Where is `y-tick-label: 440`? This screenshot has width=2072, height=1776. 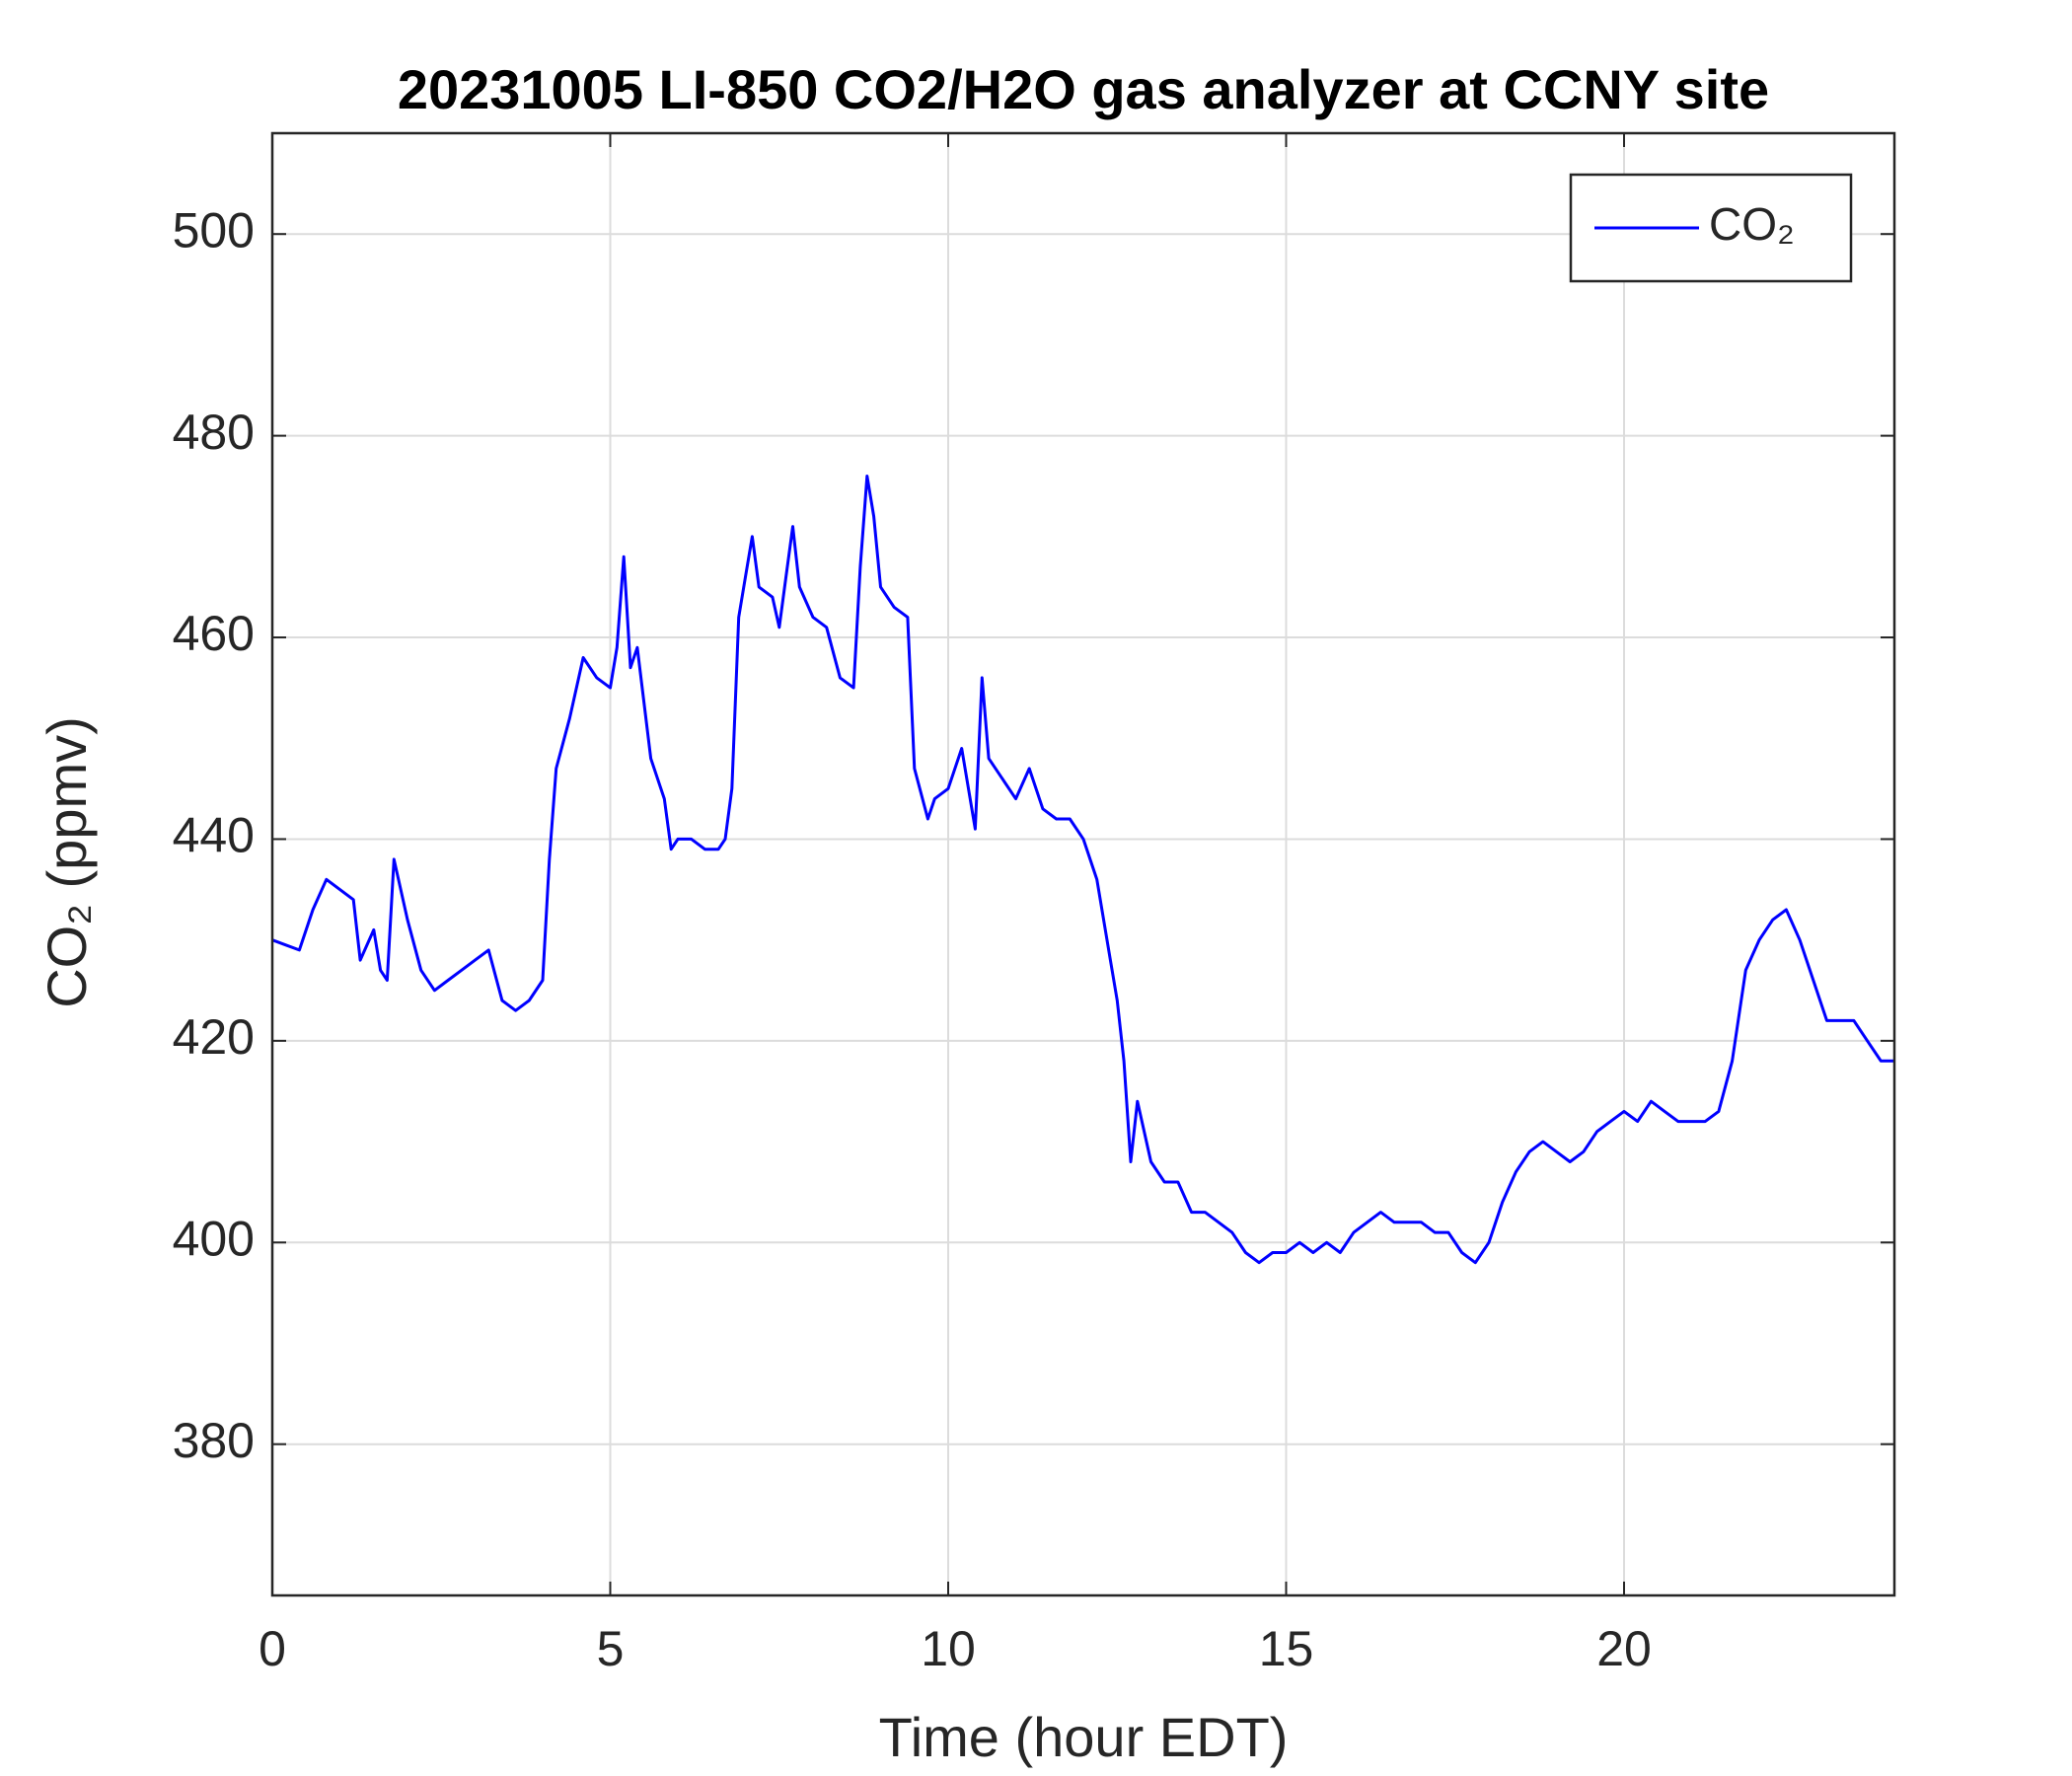 y-tick-label: 440 is located at coordinates (214, 836).